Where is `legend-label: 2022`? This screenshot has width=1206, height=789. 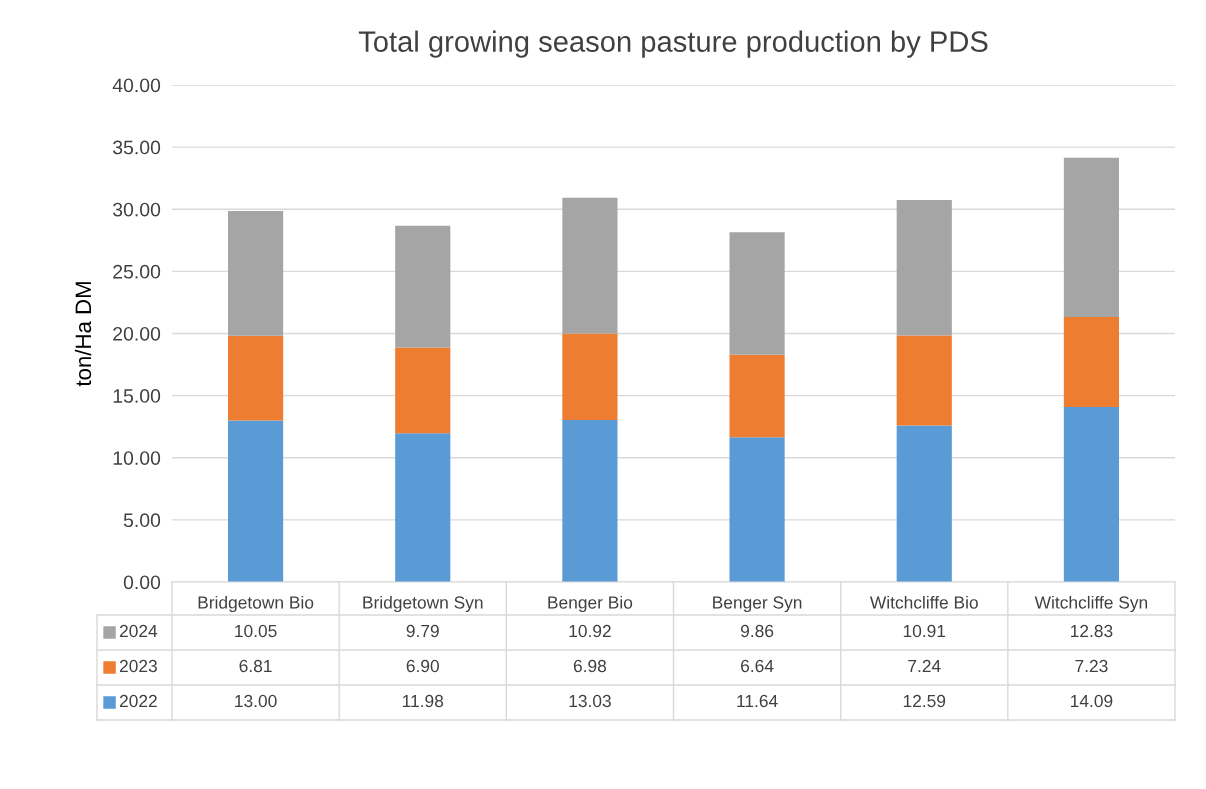 legend-label: 2022 is located at coordinates (138, 701).